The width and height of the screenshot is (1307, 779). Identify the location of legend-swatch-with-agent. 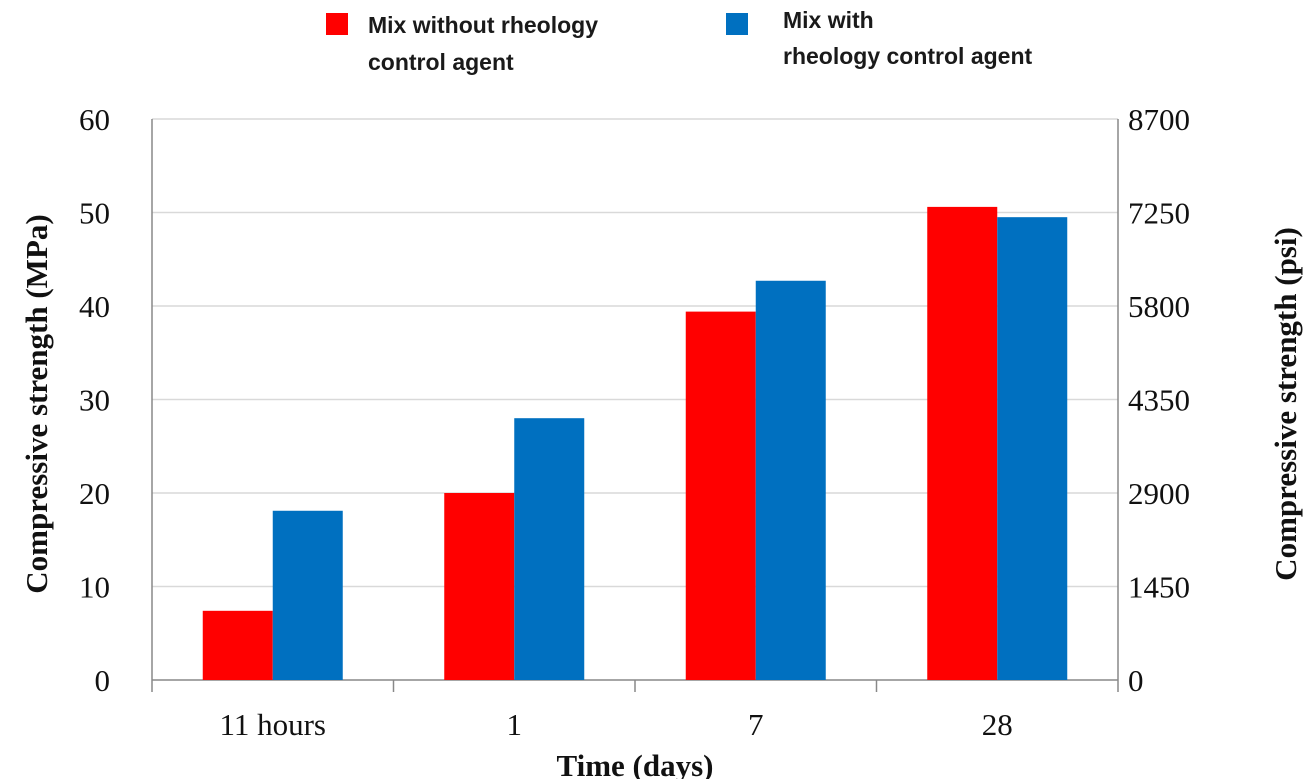
(737, 24).